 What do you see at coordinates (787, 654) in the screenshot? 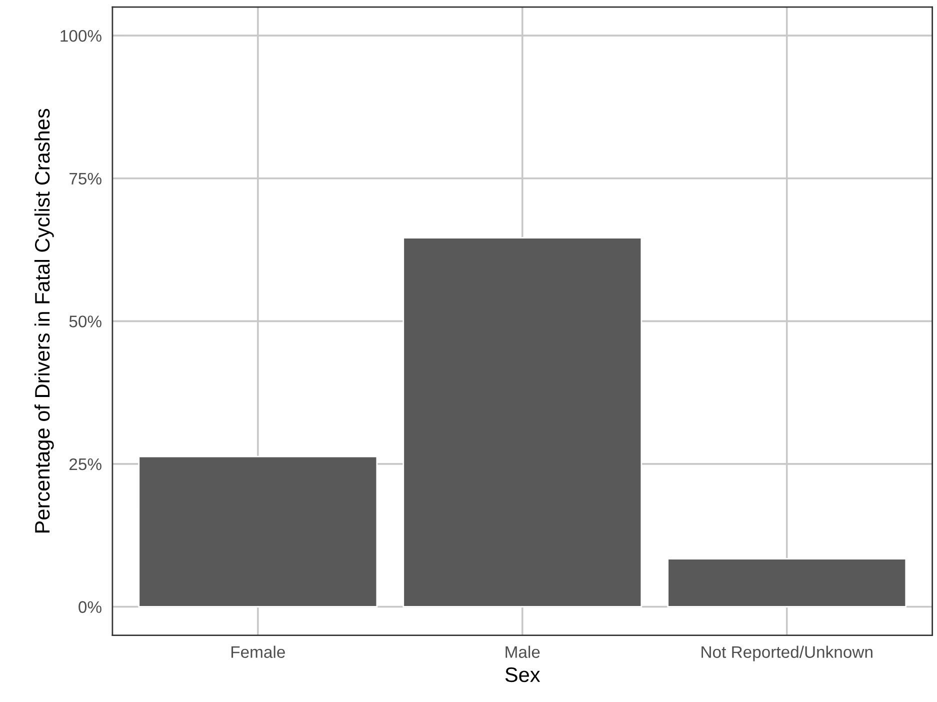
I see `x-tick-label: Not Reported/Unknown` at bounding box center [787, 654].